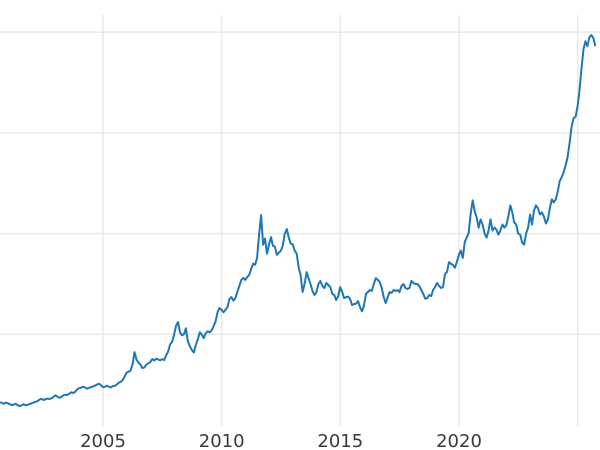 This screenshot has height=450, width=600. What do you see at coordinates (340, 440) in the screenshot?
I see `x-tick-label: 2015` at bounding box center [340, 440].